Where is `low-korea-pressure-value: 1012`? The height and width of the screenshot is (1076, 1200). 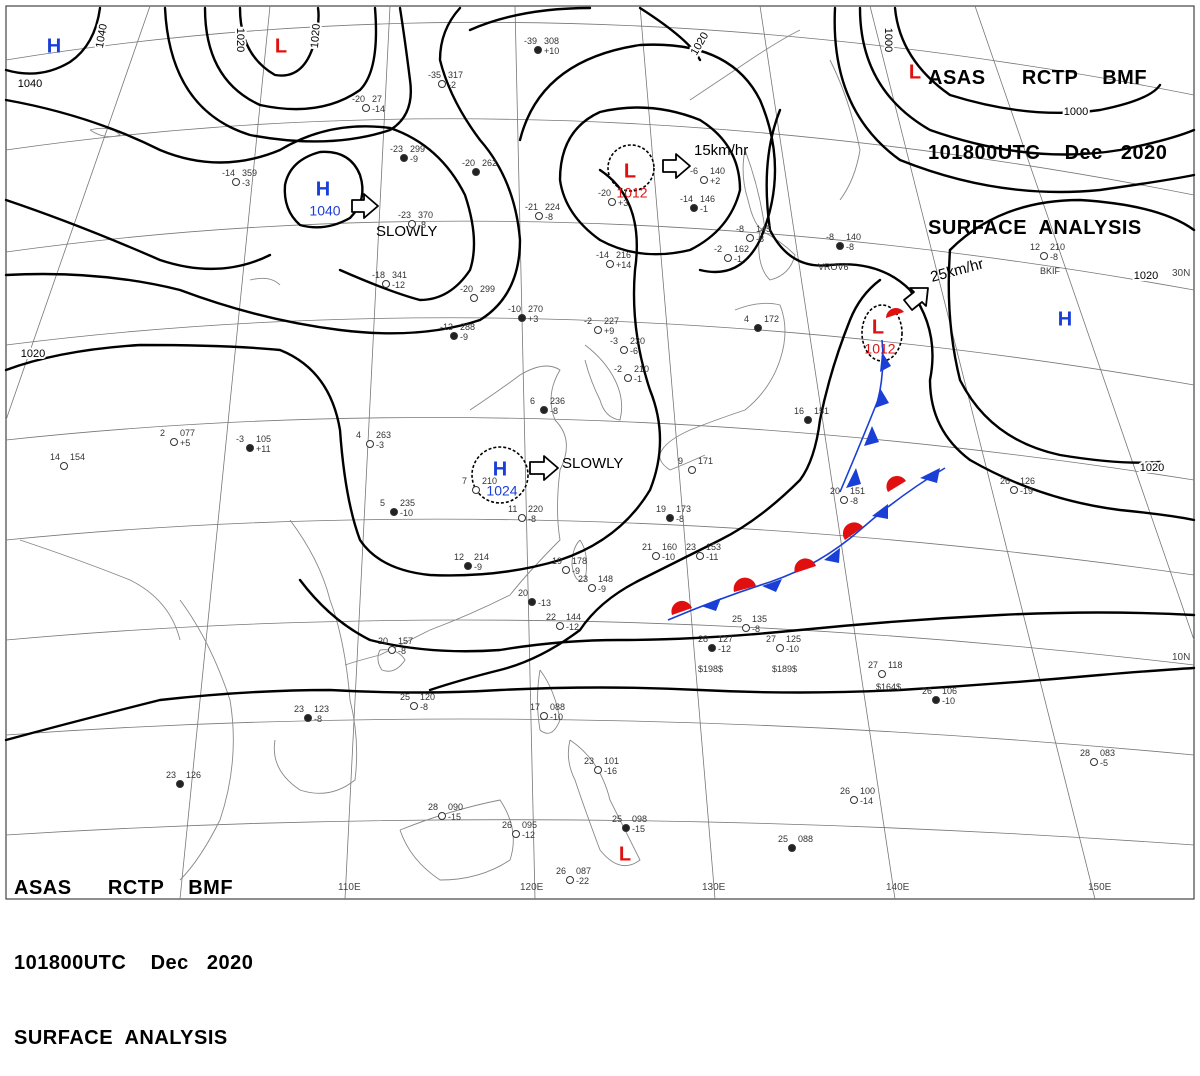
low-korea-pressure-value: 1012 is located at coordinates (631, 193).